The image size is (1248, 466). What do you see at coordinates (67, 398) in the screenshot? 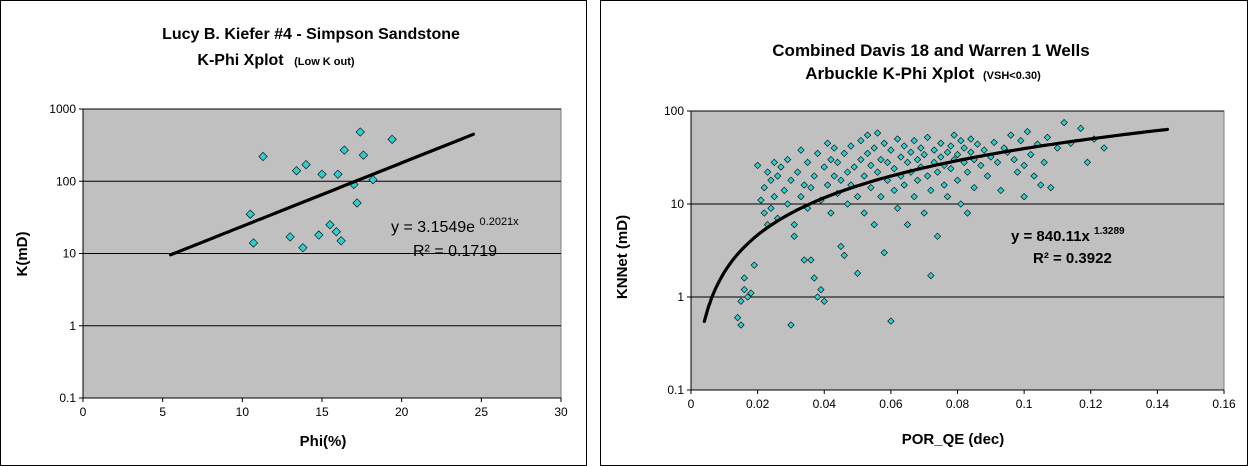
I see `y-tick-label: 0.1` at bounding box center [67, 398].